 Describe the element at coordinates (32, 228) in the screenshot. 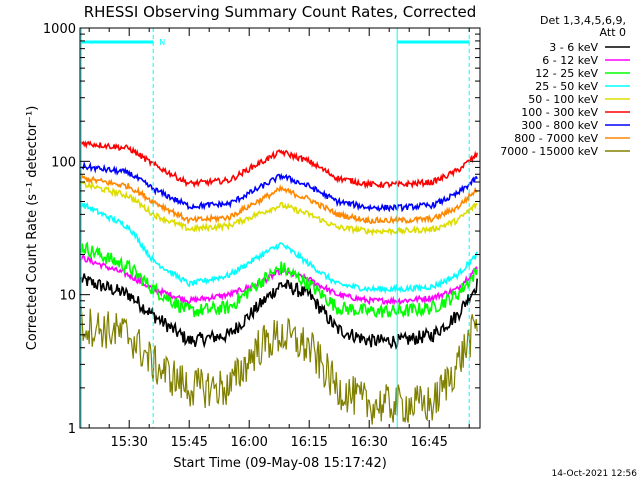

I see `y-axis-label: Corrected Count Rate (s⁻¹ detector⁻¹)` at that location.